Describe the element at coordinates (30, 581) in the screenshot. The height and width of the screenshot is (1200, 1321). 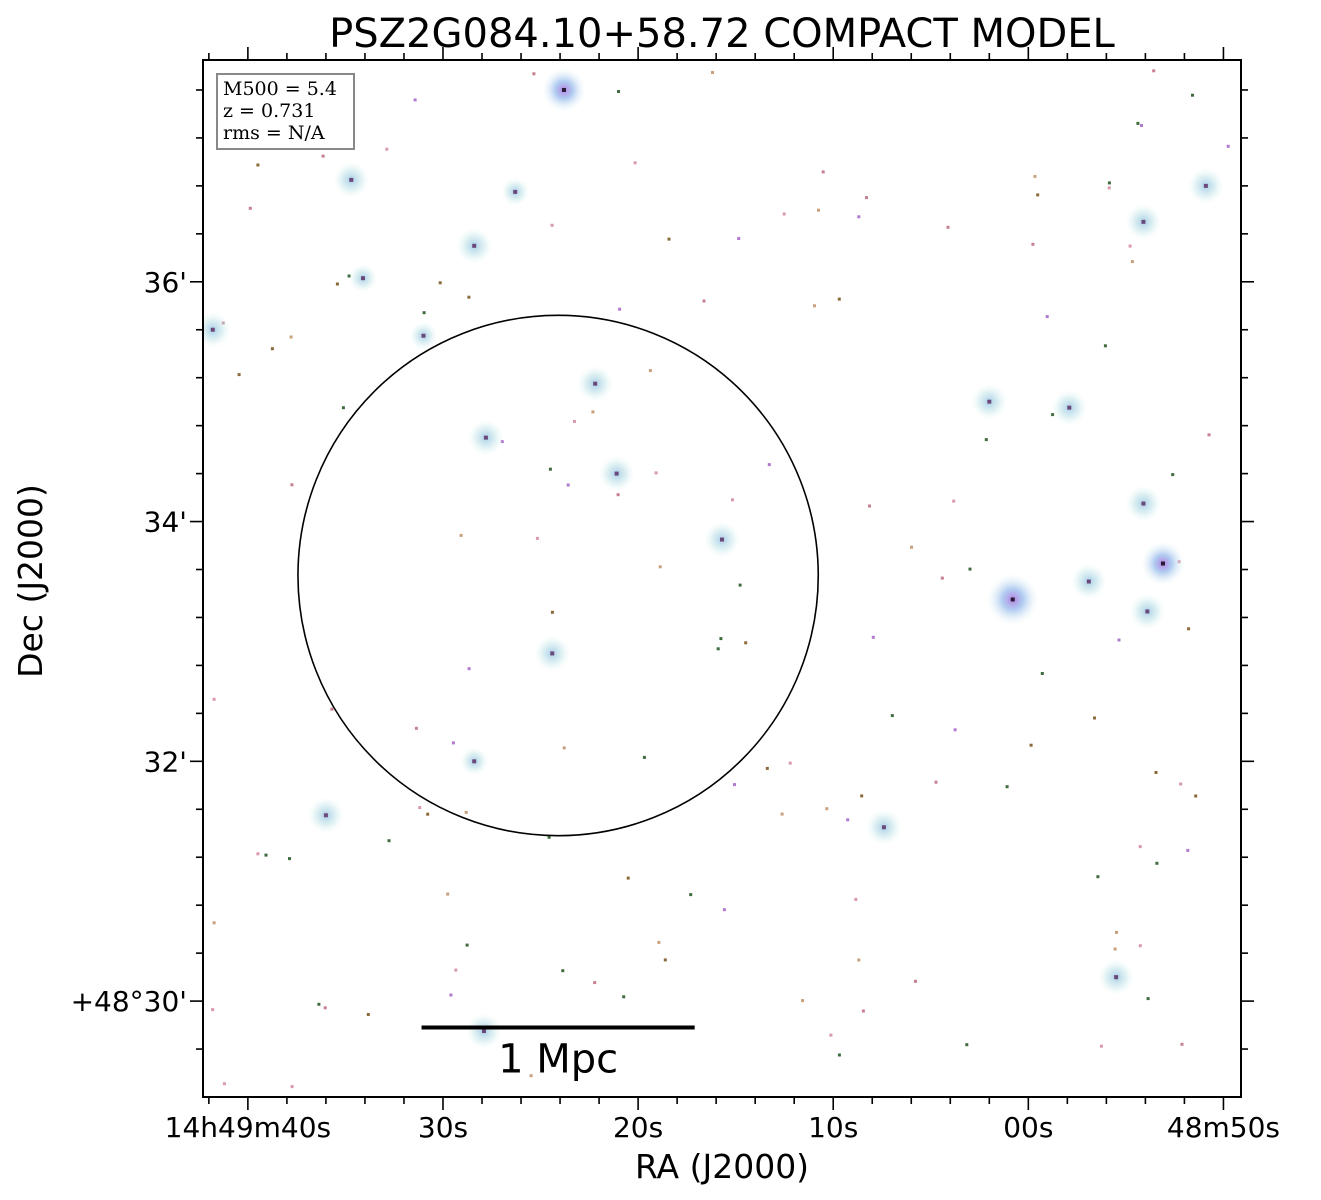
I see `y-axis-label: Dec (J2000)` at that location.